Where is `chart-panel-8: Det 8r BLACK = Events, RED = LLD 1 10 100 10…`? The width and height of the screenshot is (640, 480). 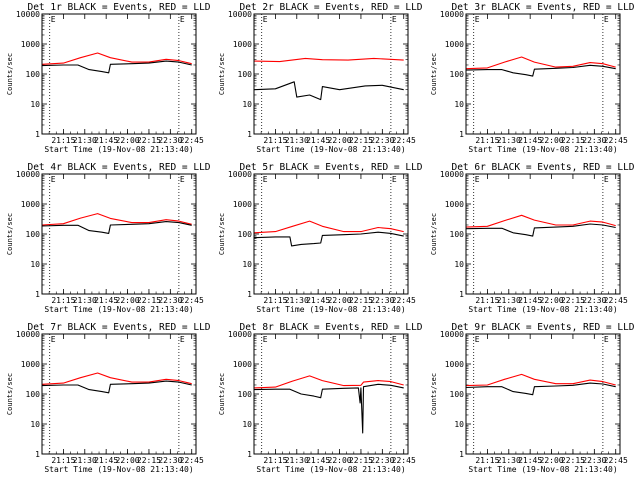 chart-panel-8: Det 8r BLACK = Events, RED = LLD 1 10 100 10… is located at coordinates (320, 398).